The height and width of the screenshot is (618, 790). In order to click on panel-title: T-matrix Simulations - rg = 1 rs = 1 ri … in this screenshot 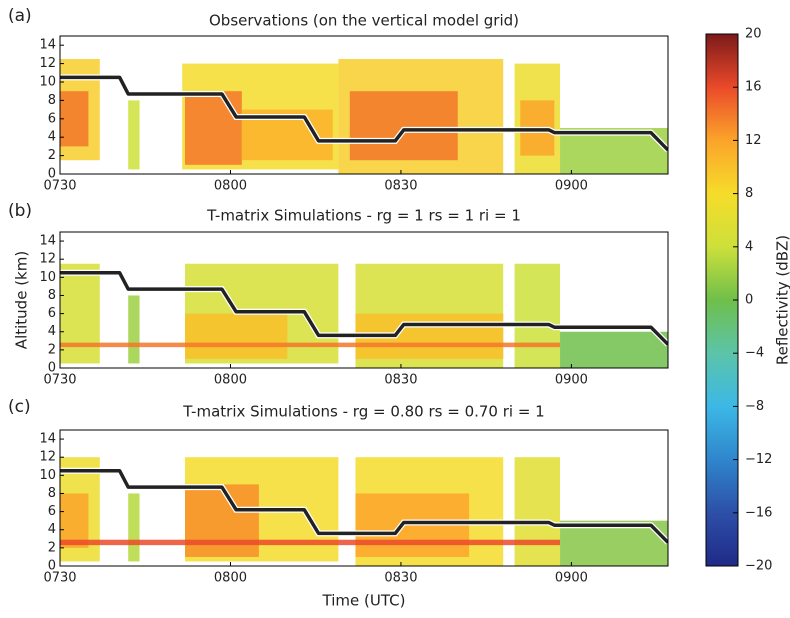, I will do `click(363, 216)`.